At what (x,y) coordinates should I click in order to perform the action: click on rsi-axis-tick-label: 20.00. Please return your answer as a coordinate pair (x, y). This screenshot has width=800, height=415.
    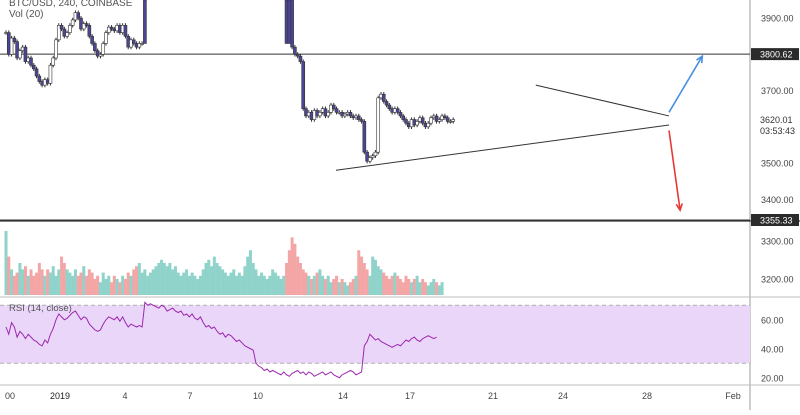
    Looking at the image, I should click on (772, 378).